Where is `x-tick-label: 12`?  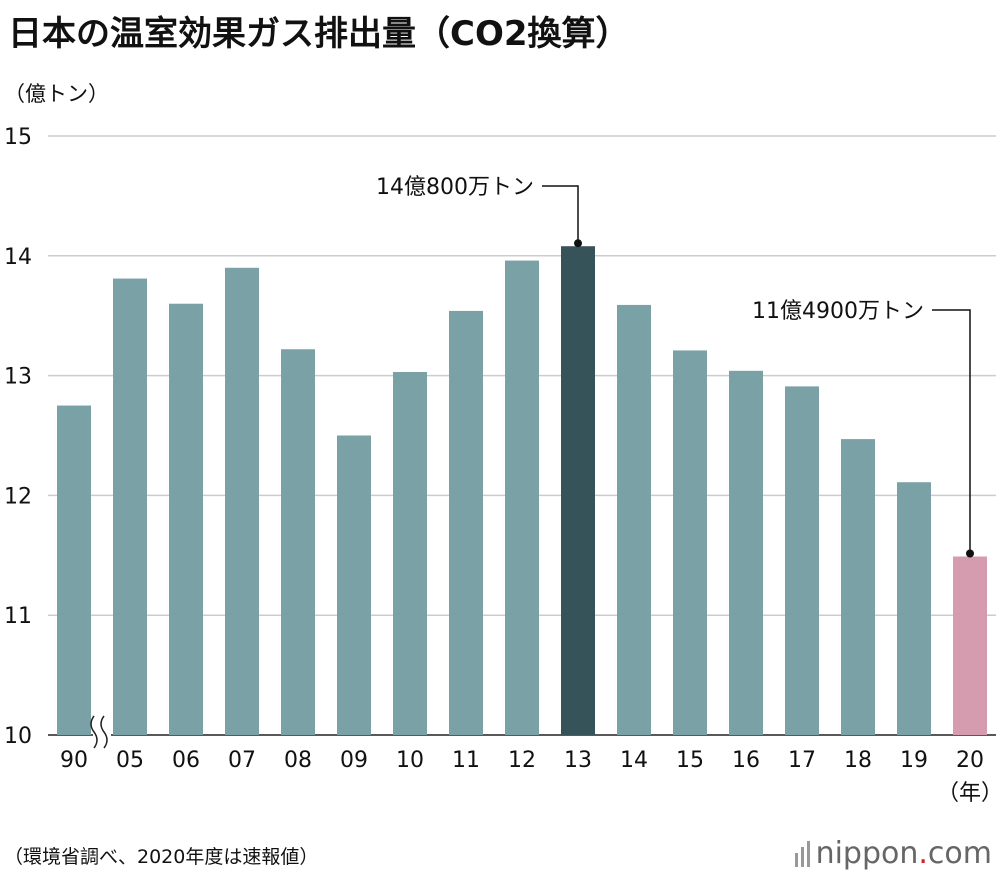 x-tick-label: 12 is located at coordinates (522, 760).